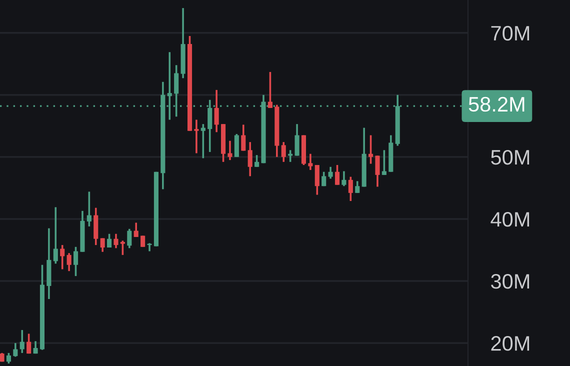  Describe the element at coordinates (496, 104) in the screenshot. I see `ref-line-label: 58.2M` at that location.